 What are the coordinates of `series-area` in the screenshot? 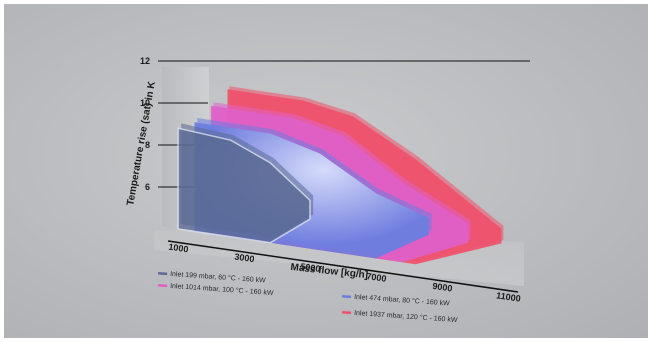 It's located at (244, 185).